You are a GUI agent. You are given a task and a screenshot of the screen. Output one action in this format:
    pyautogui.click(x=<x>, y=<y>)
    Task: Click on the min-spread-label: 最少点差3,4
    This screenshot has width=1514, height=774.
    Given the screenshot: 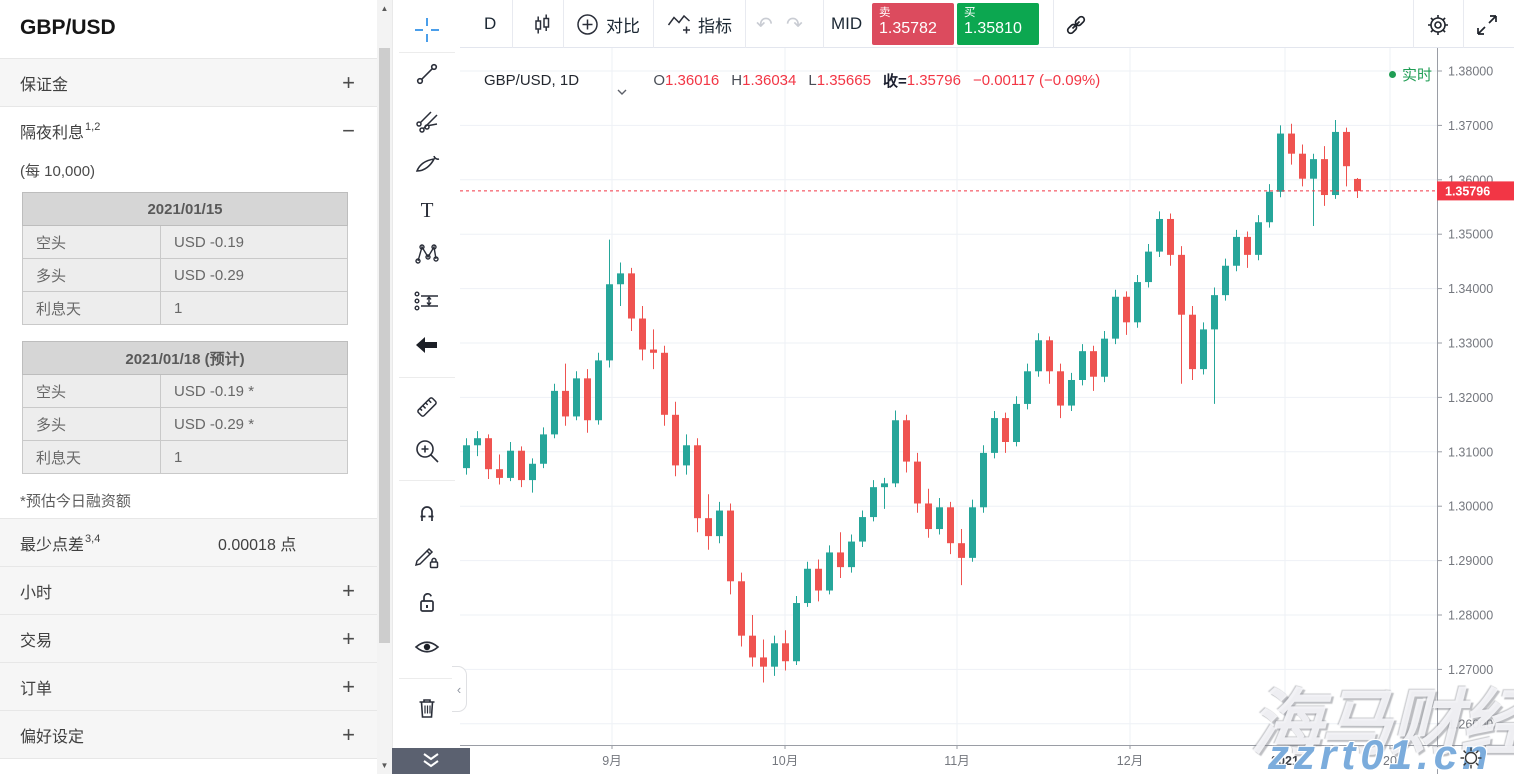 What is the action you would take?
    pyautogui.click(x=60, y=543)
    